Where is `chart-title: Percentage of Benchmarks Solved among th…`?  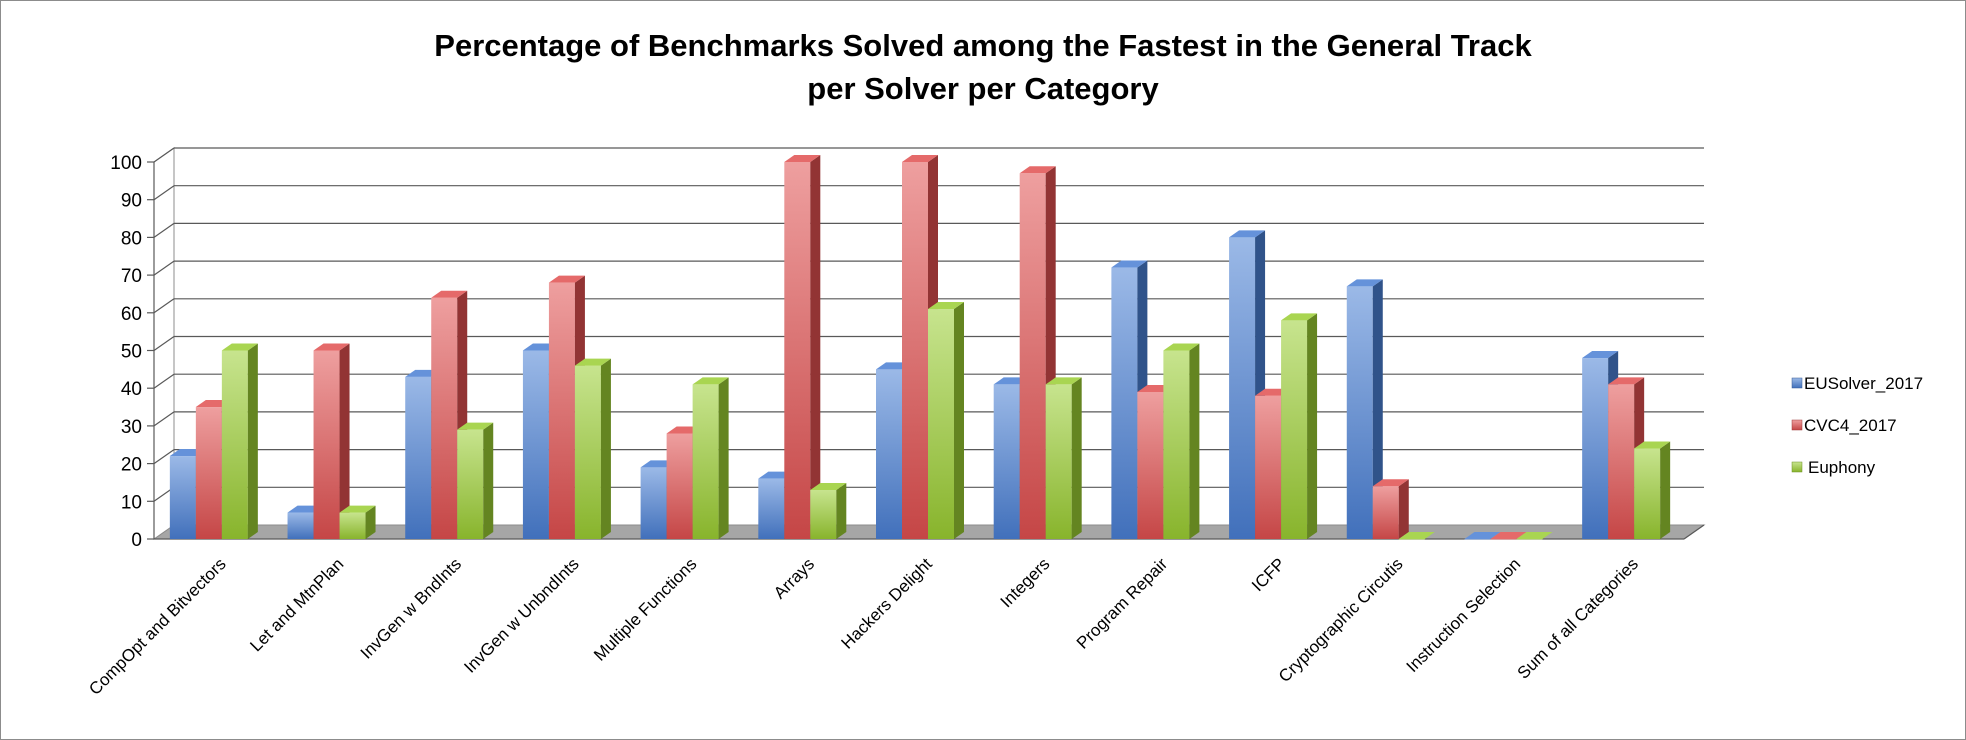 chart-title: Percentage of Benchmarks Solved among th… is located at coordinates (983, 45).